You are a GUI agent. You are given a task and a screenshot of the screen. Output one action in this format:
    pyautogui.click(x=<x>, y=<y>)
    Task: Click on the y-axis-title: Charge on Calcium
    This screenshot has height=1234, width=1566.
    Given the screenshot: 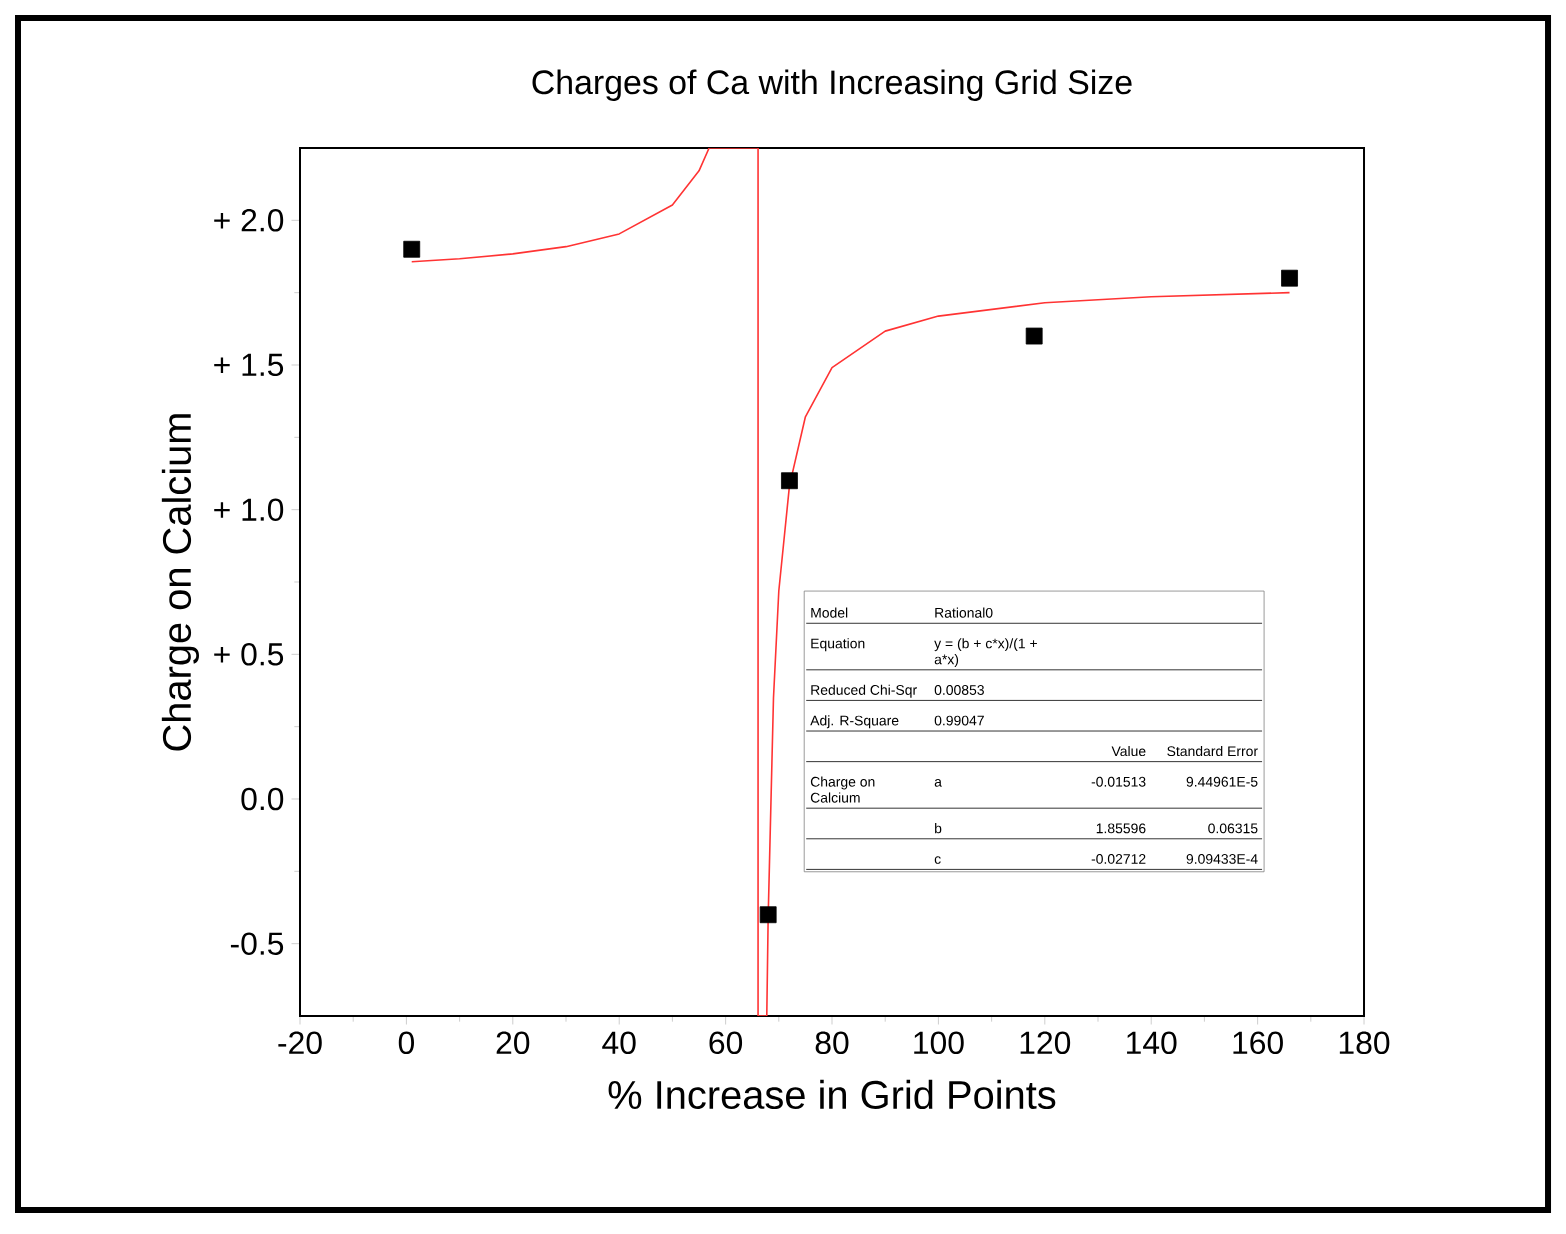 What is the action you would take?
    pyautogui.click(x=180, y=582)
    